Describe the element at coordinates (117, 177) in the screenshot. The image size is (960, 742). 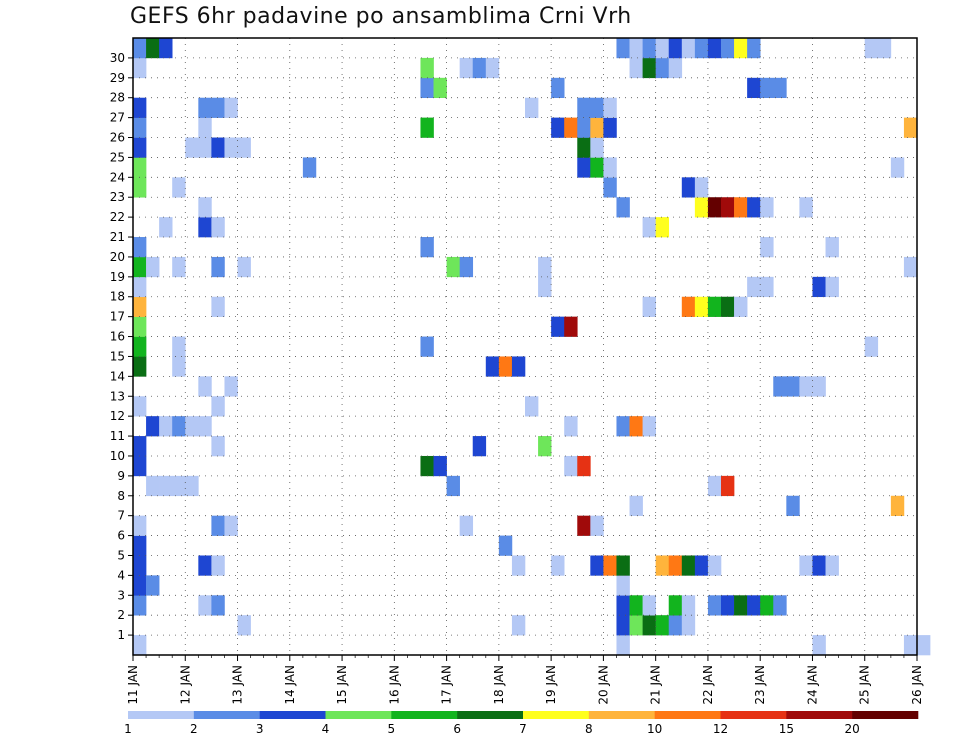
I see `y-tick-label: 24` at that location.